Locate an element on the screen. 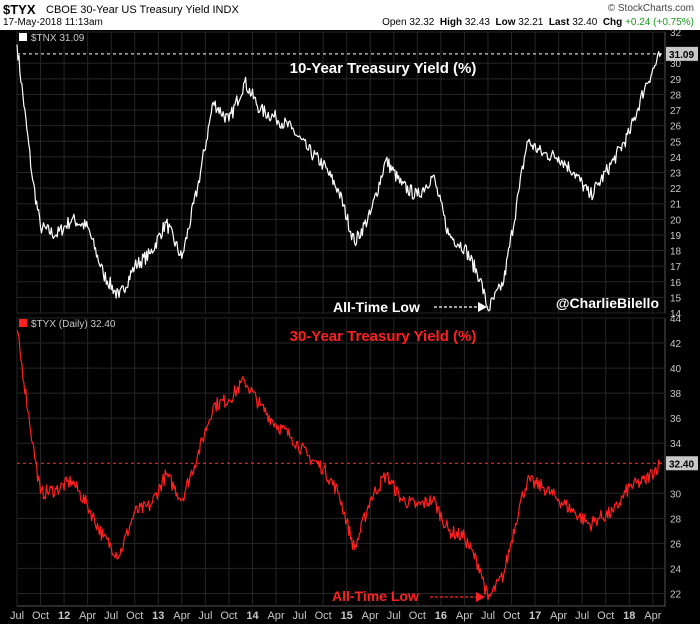 The image size is (700, 624). tnx-ytick-label: 20 is located at coordinates (676, 220).